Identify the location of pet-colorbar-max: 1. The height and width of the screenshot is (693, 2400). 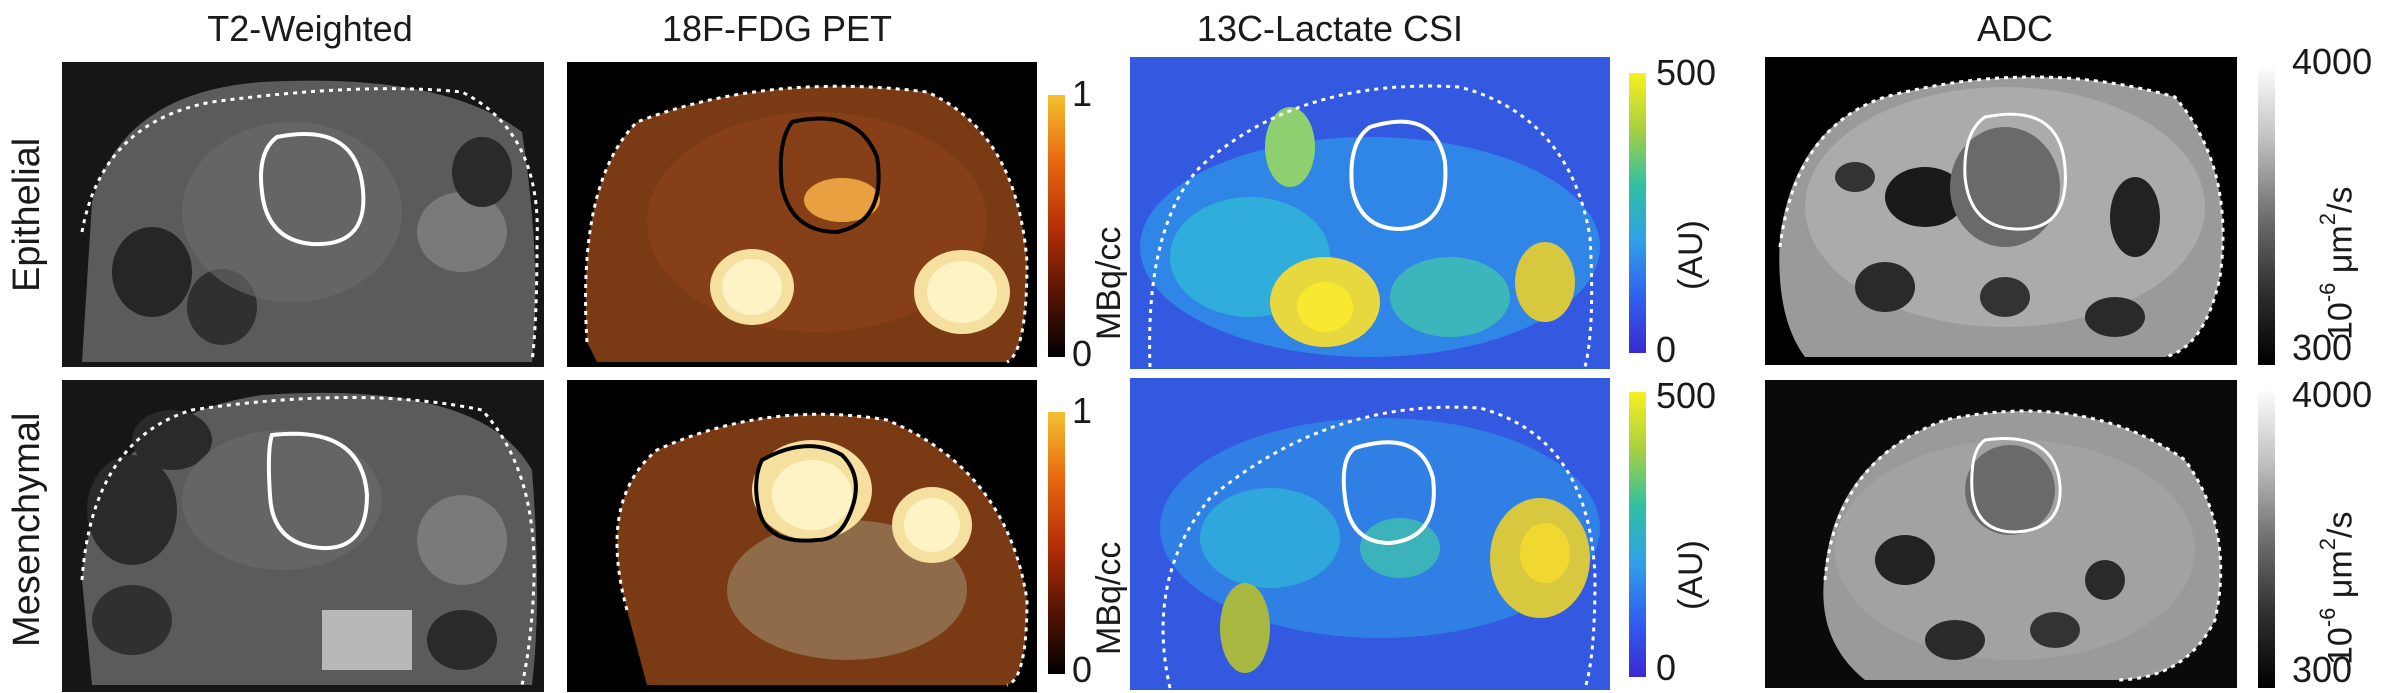
(1082, 93).